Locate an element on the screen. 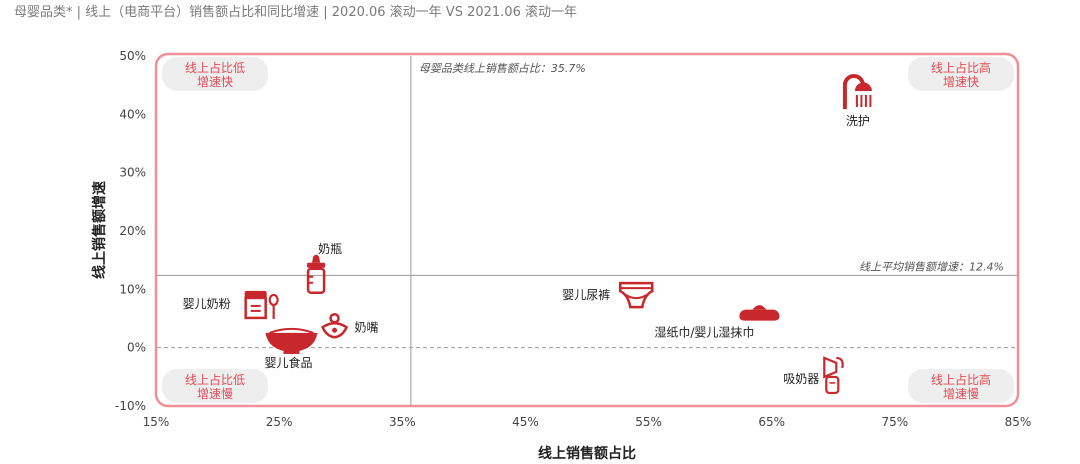  quadrant-label-top-left: 线上占比低 增速快 is located at coordinates (215, 74).